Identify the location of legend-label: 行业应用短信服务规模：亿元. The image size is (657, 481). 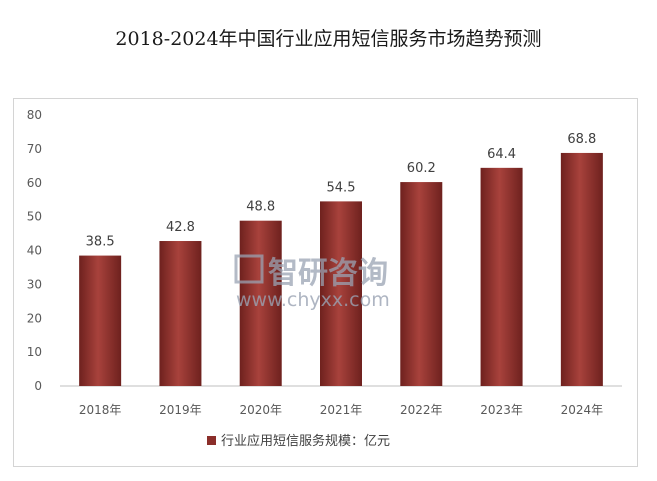
(305, 441).